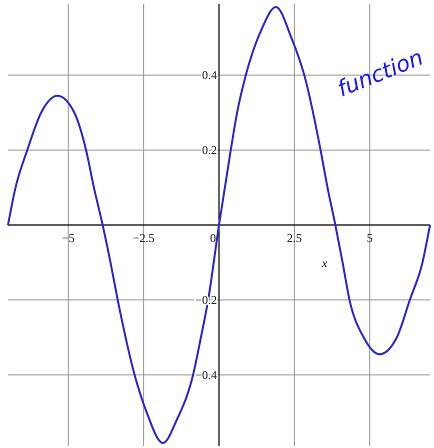  What do you see at coordinates (209, 75) in the screenshot?
I see `y-tick-label: 0.4` at bounding box center [209, 75].